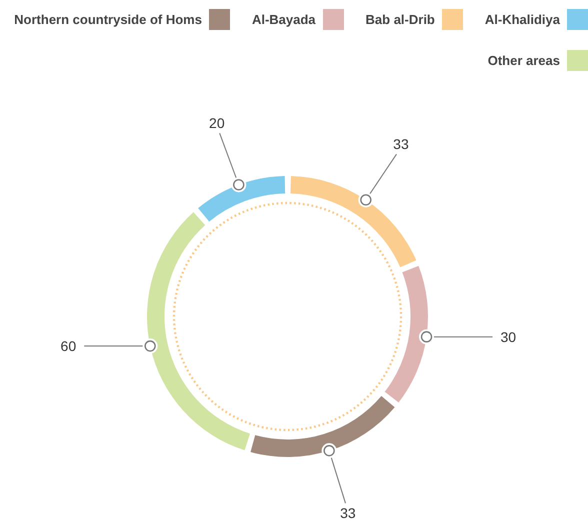 The image size is (588, 524). I want to click on legend-label: Other areas, so click(524, 60).